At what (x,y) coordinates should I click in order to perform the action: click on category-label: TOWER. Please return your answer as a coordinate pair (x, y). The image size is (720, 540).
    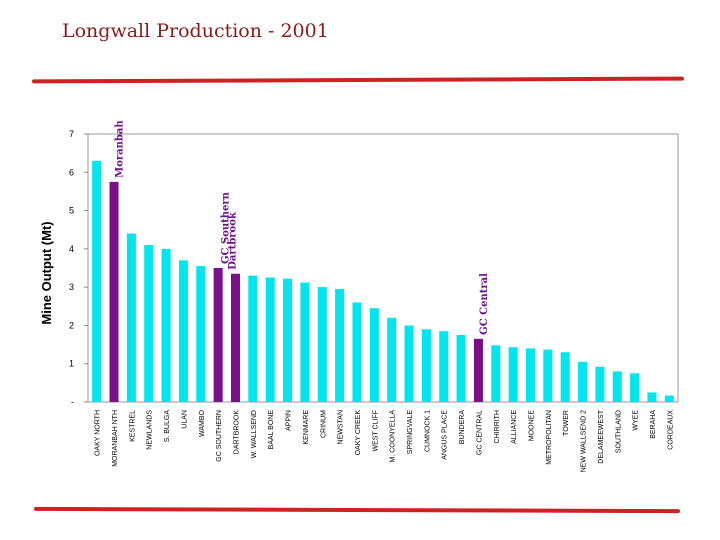
    Looking at the image, I should click on (566, 423).